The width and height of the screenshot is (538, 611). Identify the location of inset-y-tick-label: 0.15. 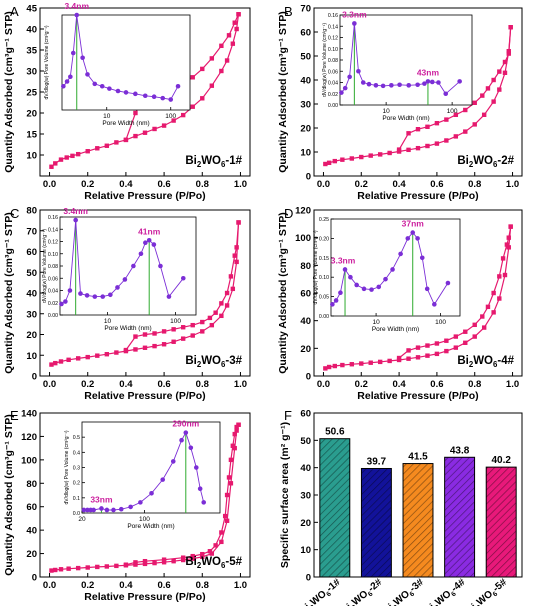
(324, 259).